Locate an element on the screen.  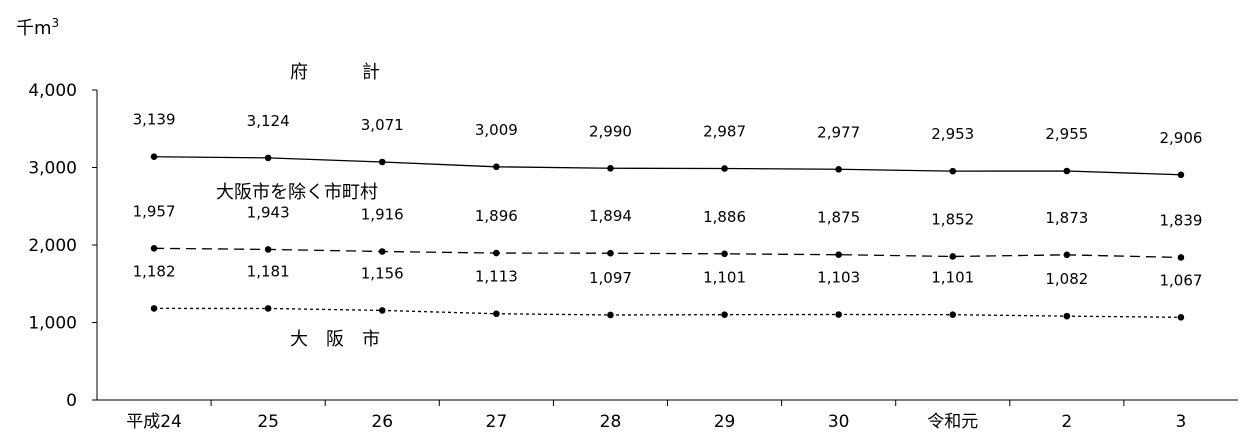
data-label: 1,886 is located at coordinates (724, 217).